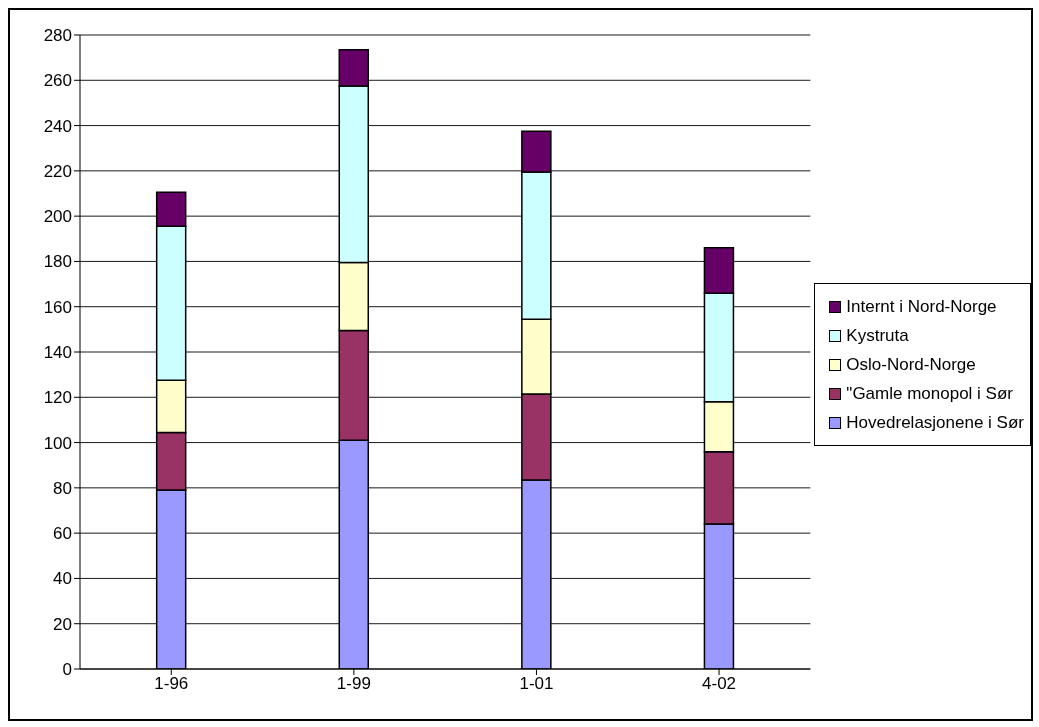 This screenshot has width=1039, height=727. Describe the element at coordinates (935, 422) in the screenshot. I see `legend-label: Hovedrelasjonene i Sør` at that location.